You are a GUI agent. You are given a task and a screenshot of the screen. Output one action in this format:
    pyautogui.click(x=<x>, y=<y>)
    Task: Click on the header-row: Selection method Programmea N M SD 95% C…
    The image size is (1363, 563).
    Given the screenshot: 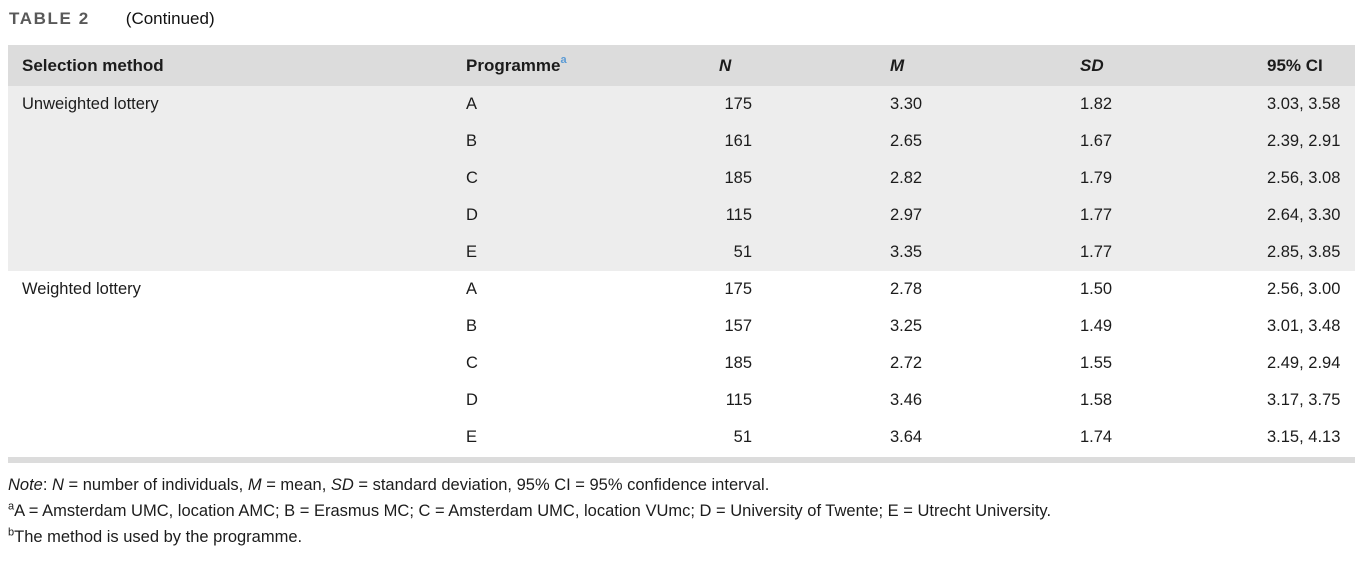 What is the action you would take?
    pyautogui.click(x=681, y=65)
    